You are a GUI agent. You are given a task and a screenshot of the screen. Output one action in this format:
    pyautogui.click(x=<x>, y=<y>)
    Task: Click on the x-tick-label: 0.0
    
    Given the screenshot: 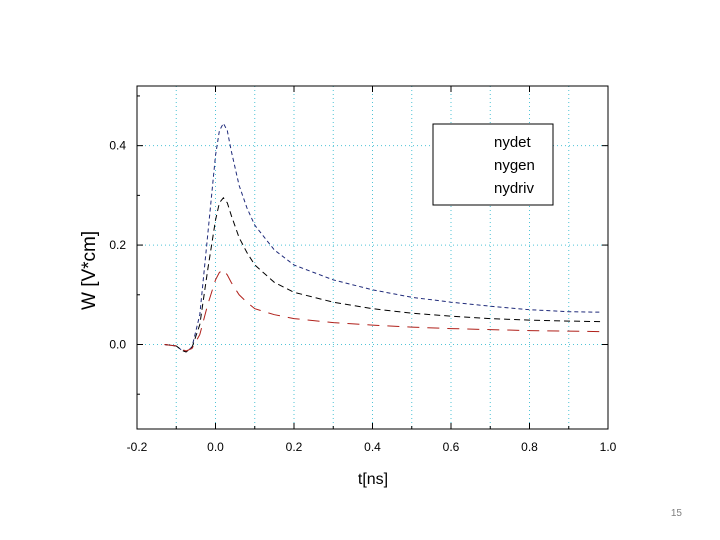 What is the action you would take?
    pyautogui.click(x=215, y=447)
    